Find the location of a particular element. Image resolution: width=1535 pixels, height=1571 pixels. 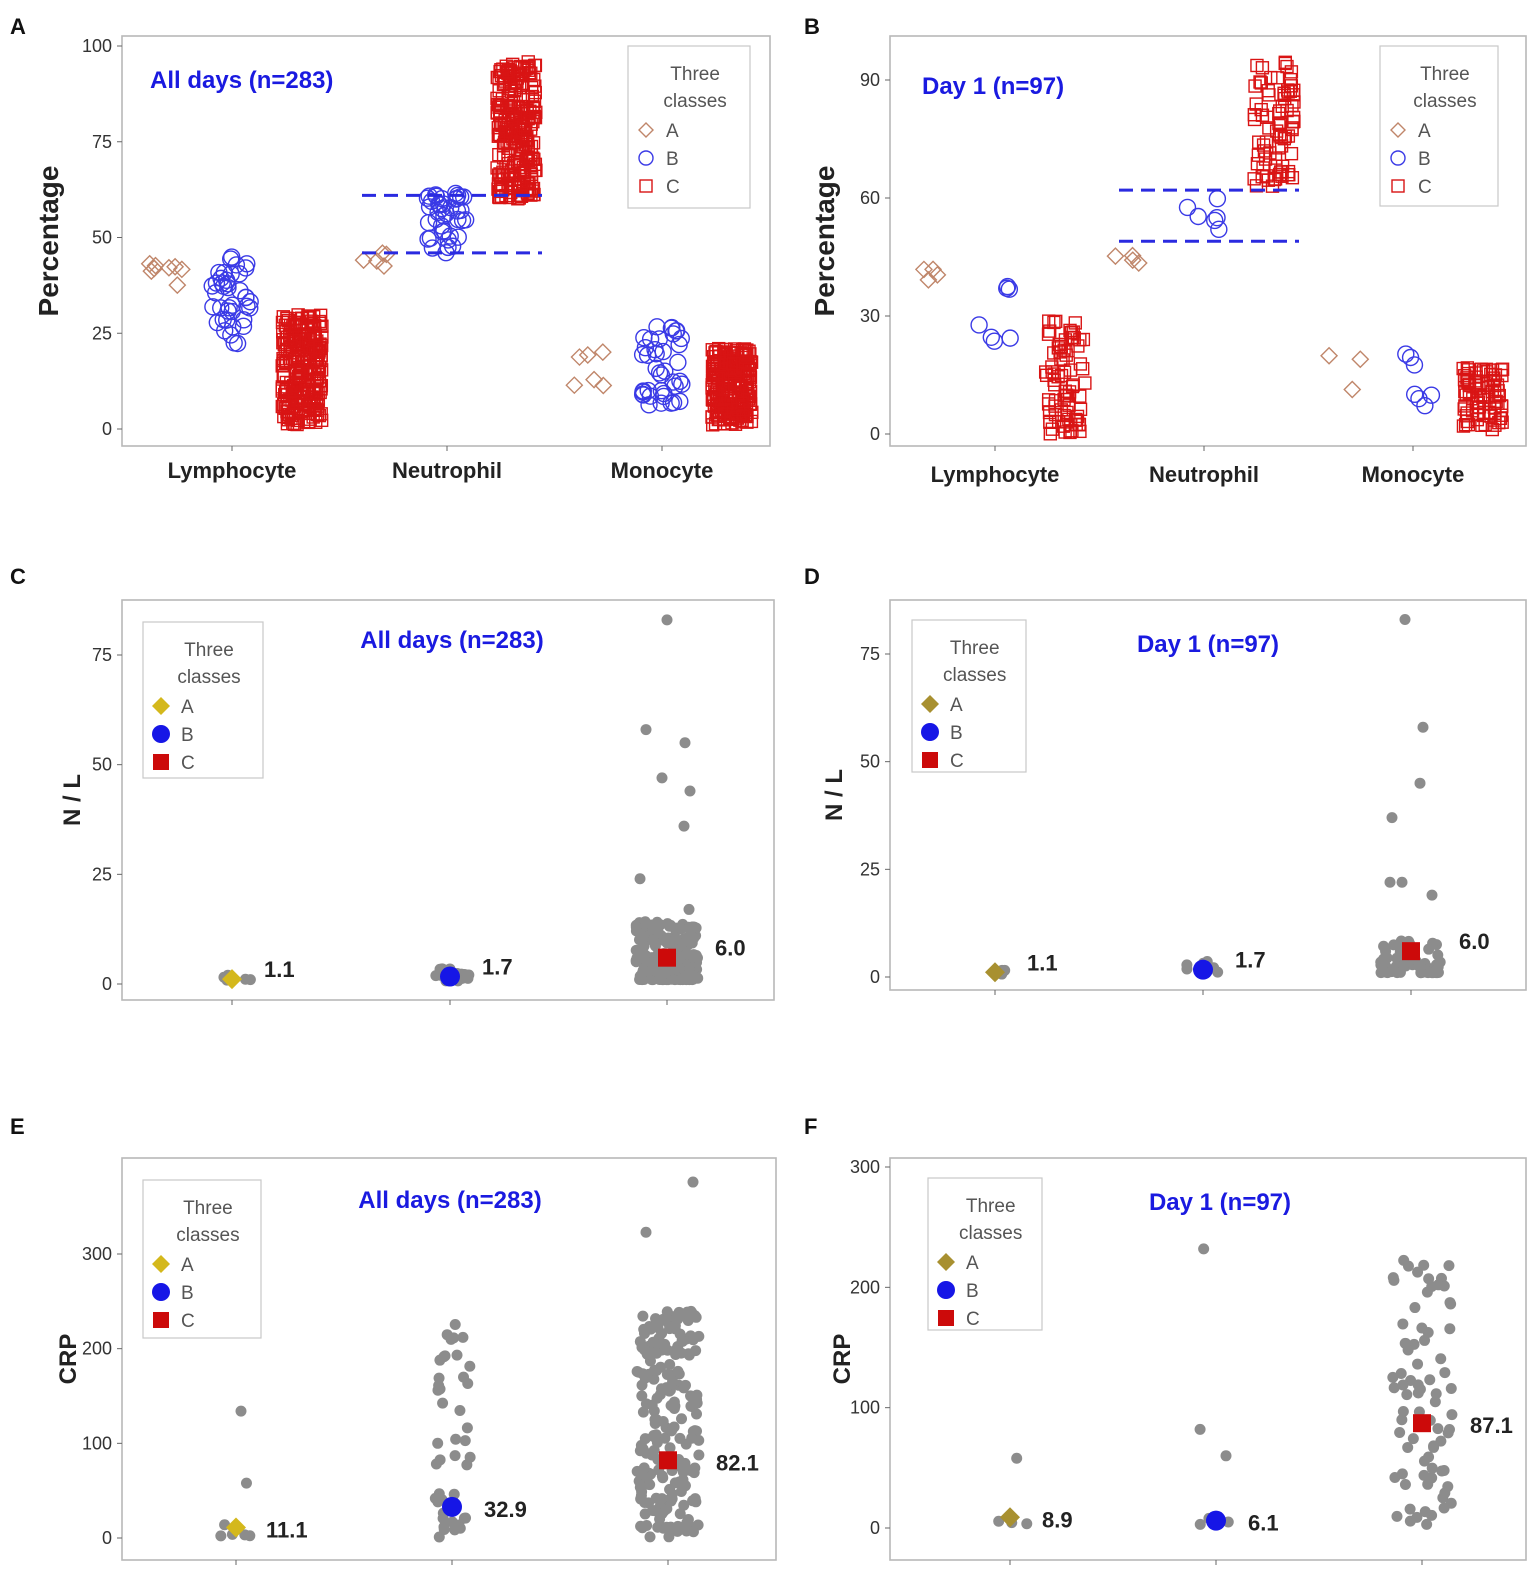

legend: Three classes ABC is located at coordinates (969, 696).